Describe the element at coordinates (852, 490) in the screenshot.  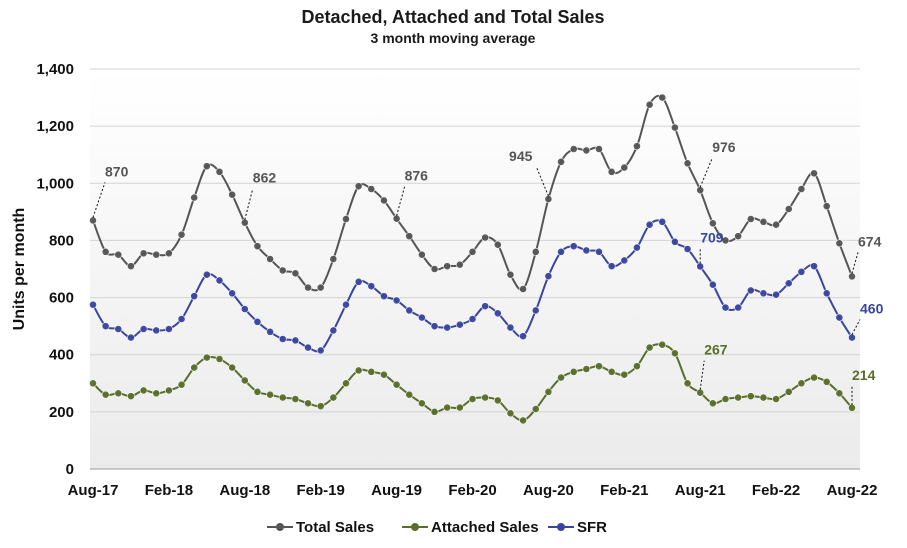
I see `x-tick-label: Aug-22` at that location.